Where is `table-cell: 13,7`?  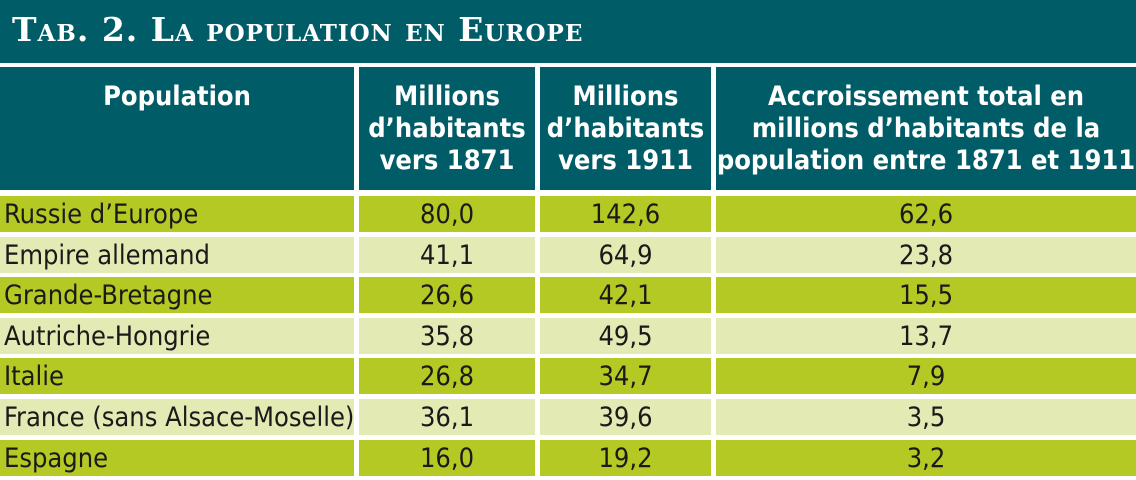 table-cell: 13,7 is located at coordinates (926, 336).